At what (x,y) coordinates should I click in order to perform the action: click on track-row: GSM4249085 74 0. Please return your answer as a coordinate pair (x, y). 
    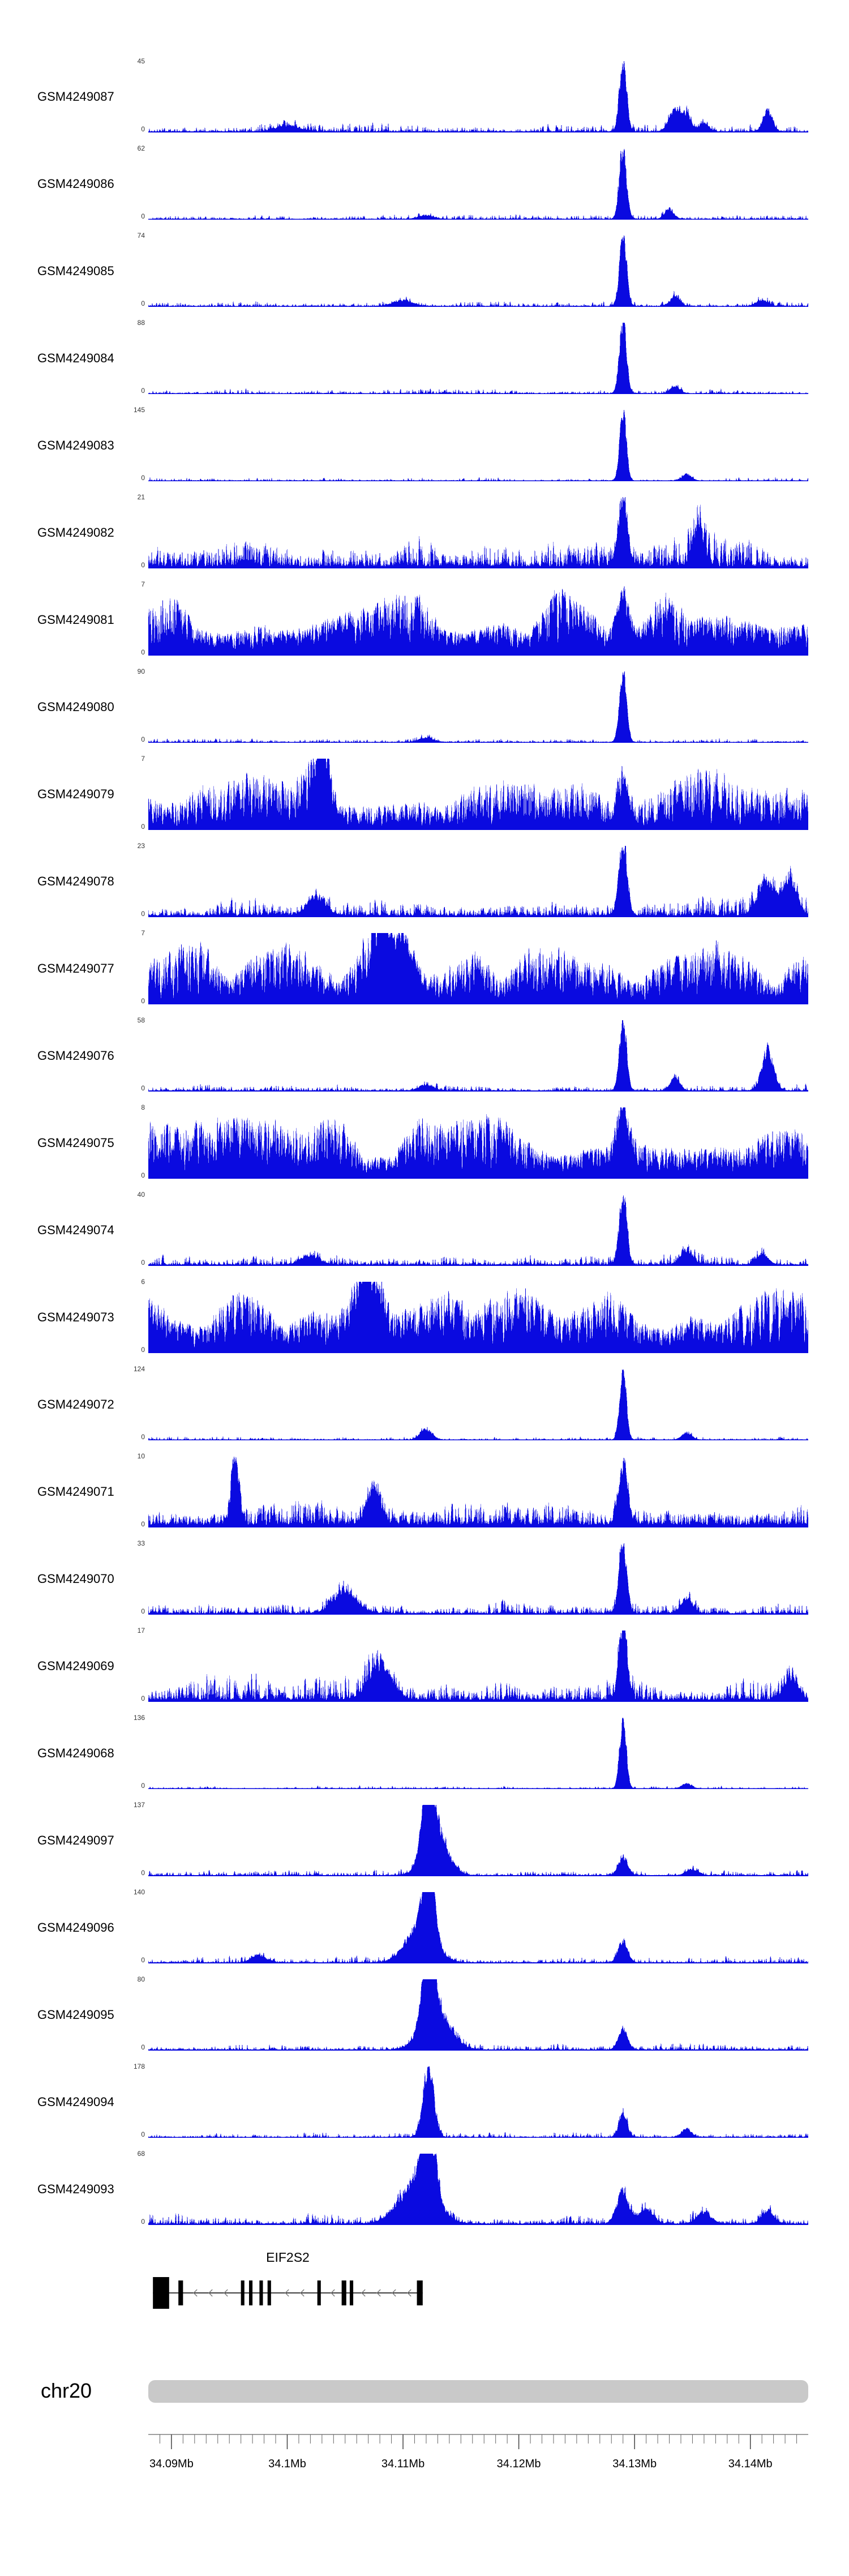
    Looking at the image, I should click on (424, 272).